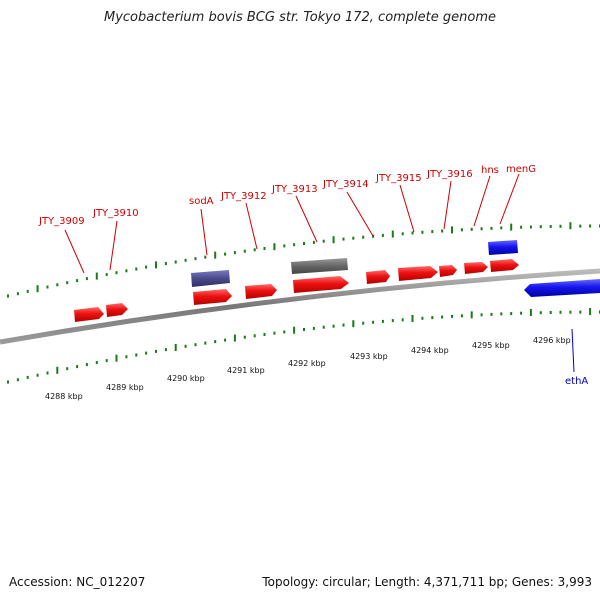 The height and width of the screenshot is (600, 600). What do you see at coordinates (64, 396) in the screenshot?
I see `scale-label-4288: 4288 kbp` at bounding box center [64, 396].